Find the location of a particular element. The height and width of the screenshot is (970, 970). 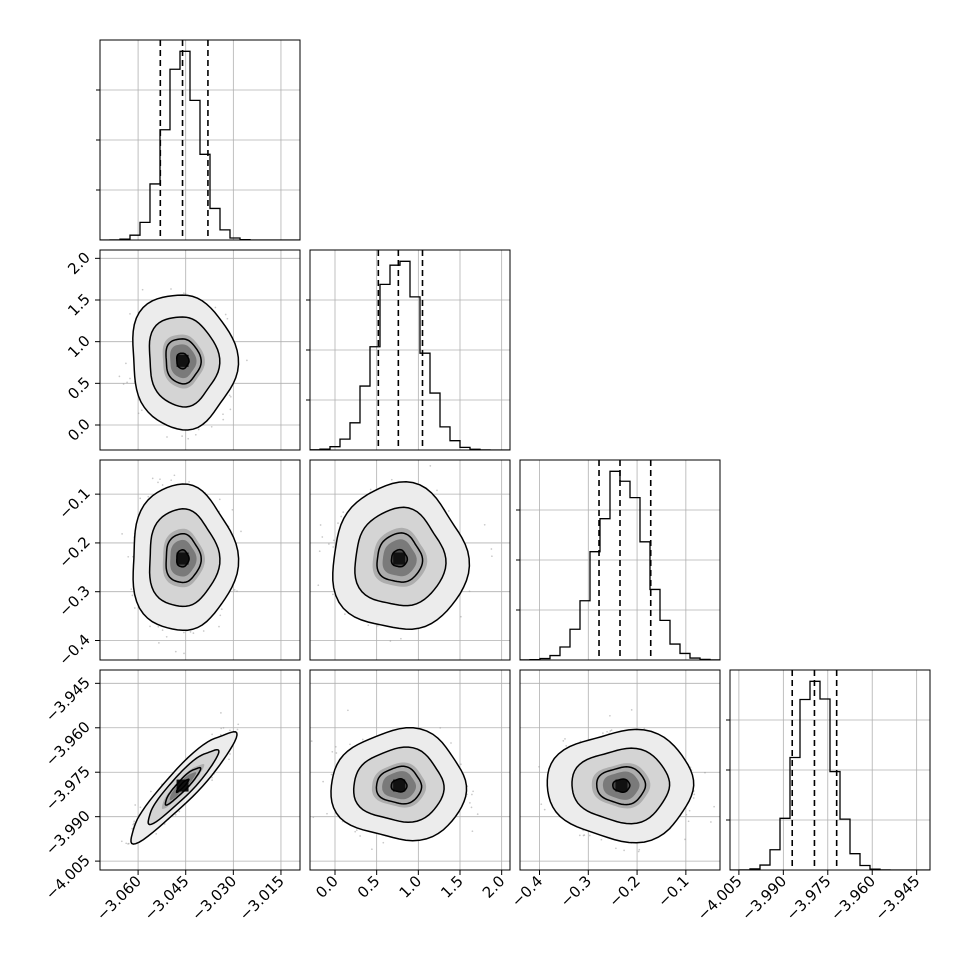

y-tick-label: −0.3 is located at coordinates (74, 601).